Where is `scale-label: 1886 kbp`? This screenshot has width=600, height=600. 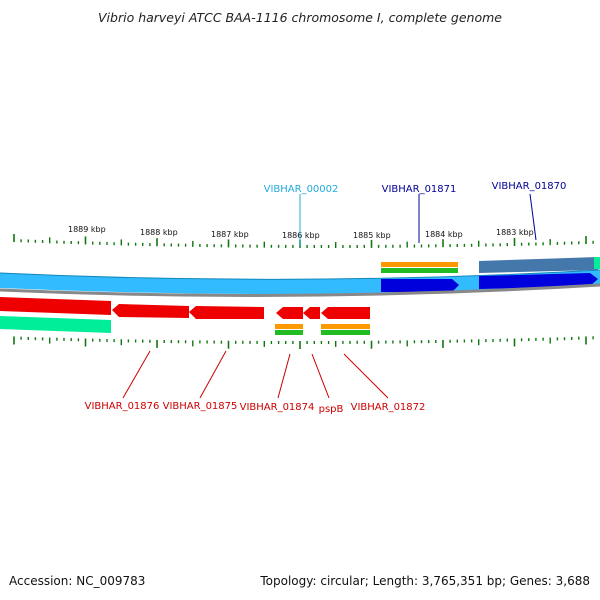
scale-label: 1886 kbp is located at coordinates (301, 235).